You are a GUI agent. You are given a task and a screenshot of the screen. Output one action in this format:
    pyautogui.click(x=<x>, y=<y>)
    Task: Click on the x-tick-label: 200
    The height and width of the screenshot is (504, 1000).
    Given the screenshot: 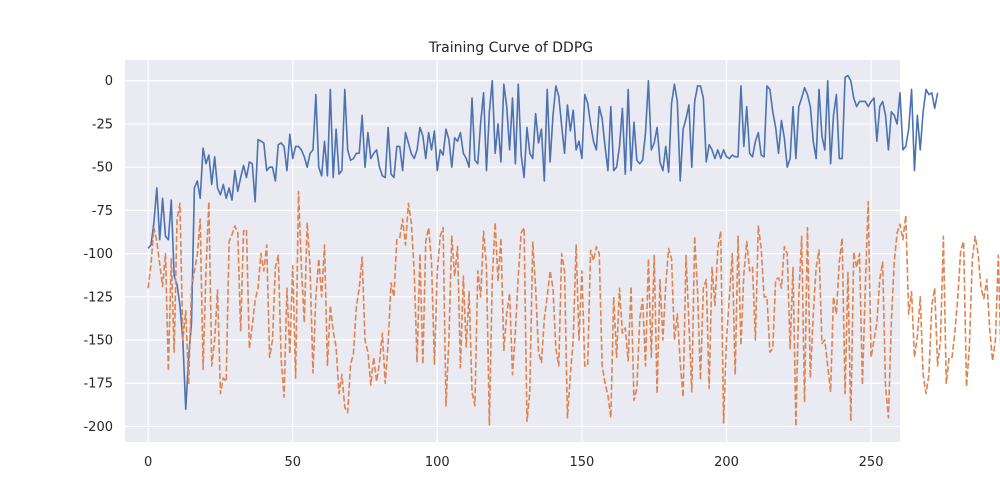 What is the action you would take?
    pyautogui.click(x=726, y=462)
    